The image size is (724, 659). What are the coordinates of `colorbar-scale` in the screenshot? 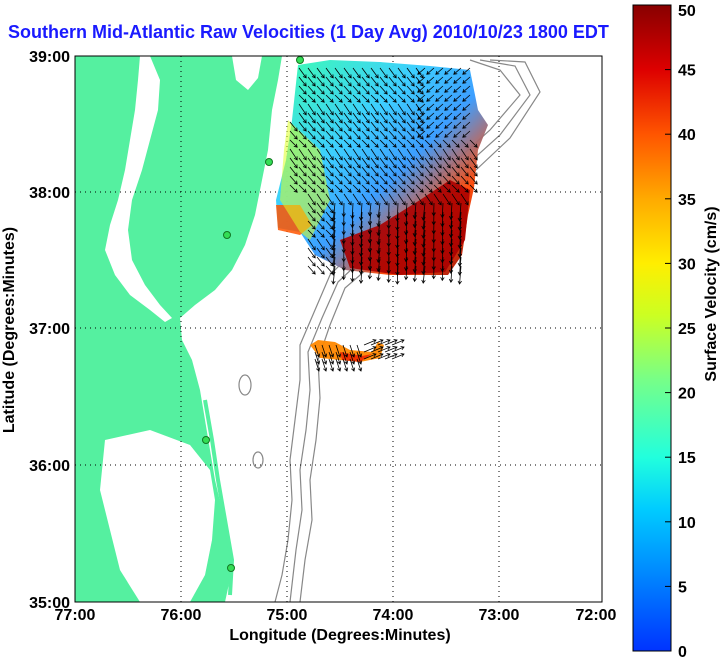 It's located at (652, 328).